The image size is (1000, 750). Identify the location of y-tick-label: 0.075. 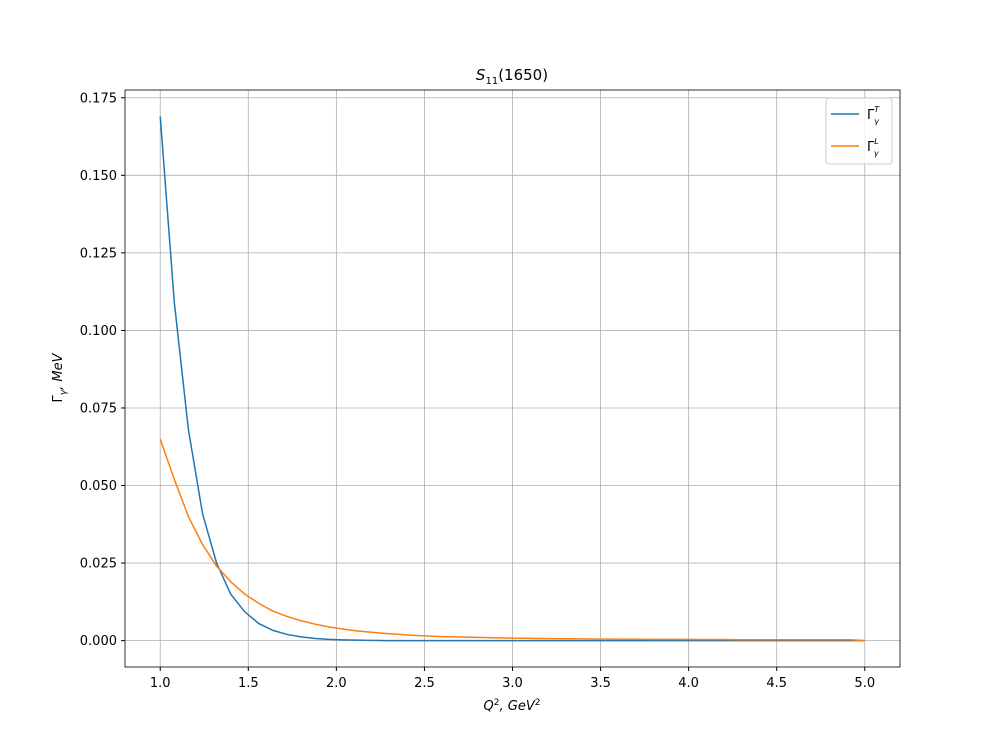
(98, 408).